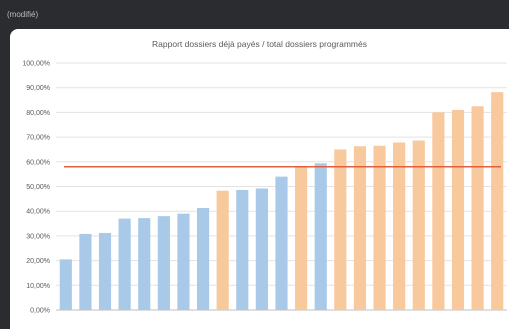 The height and width of the screenshot is (329, 509). Describe the element at coordinates (40, 311) in the screenshot. I see `y-tick-label: 0,00%` at that location.